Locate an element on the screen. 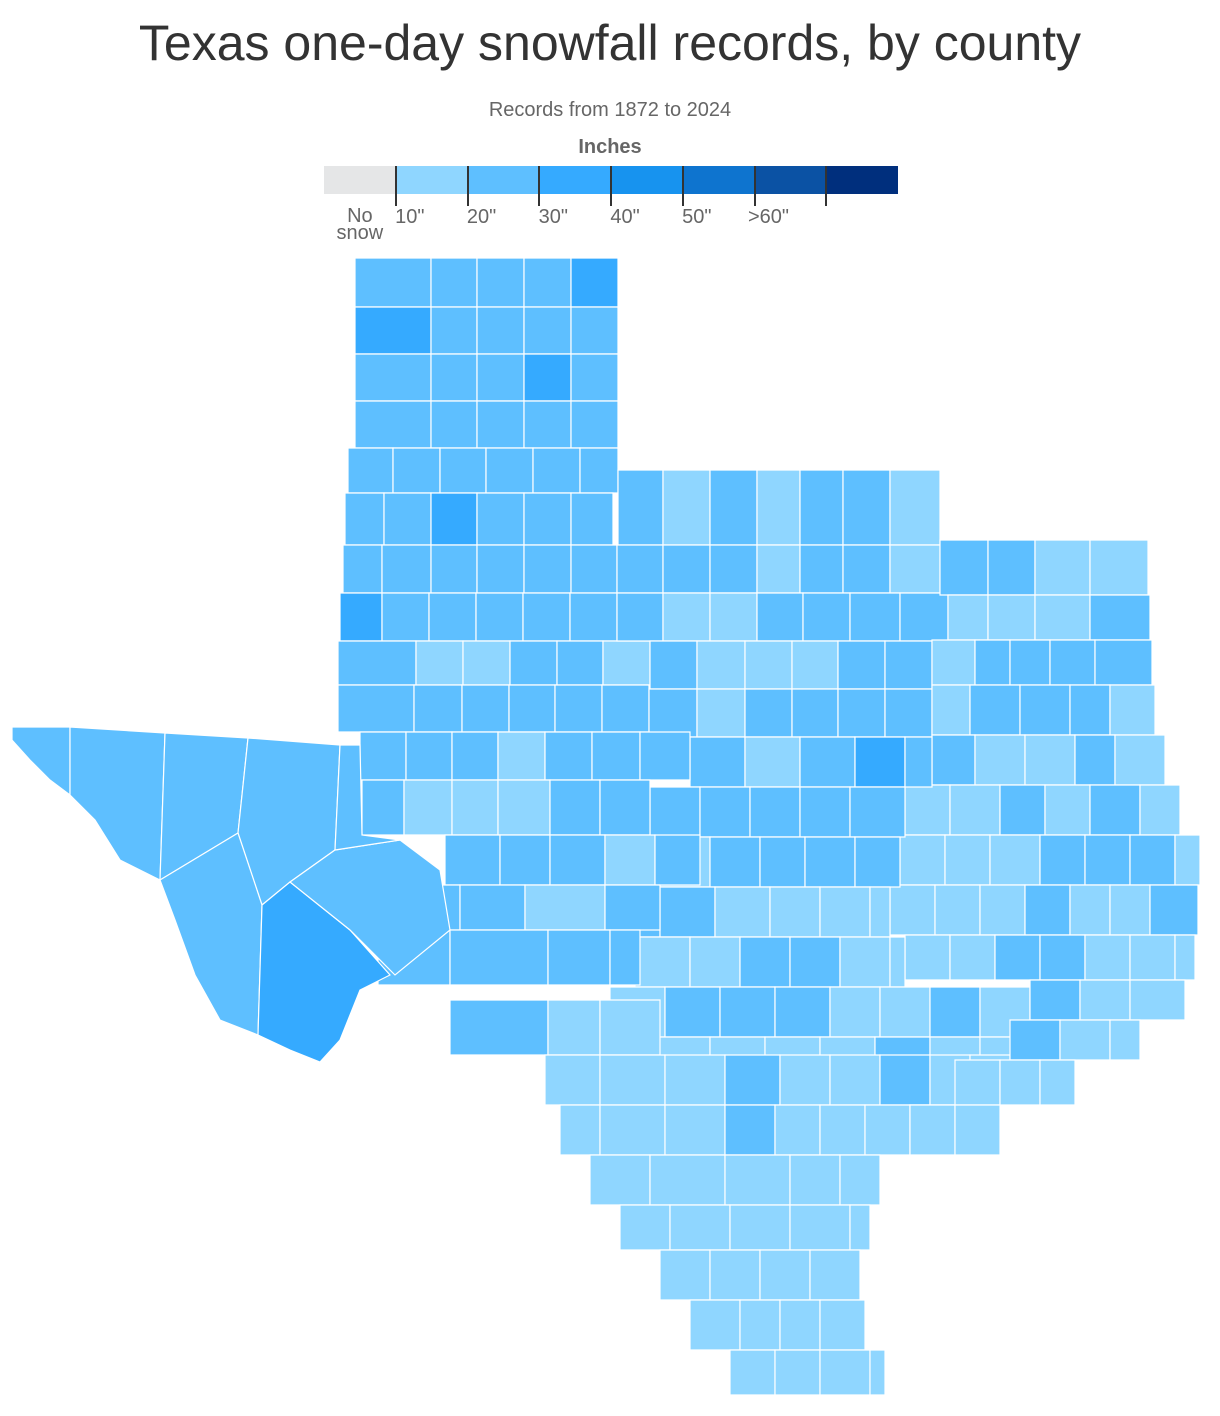 The image size is (1220, 1416). legend-label-4: 40" is located at coordinates (625, 217).